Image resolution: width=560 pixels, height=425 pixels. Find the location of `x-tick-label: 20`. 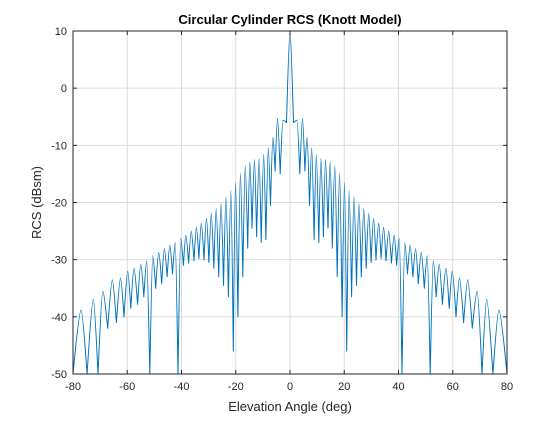

x-tick-label: 20 is located at coordinates (344, 387).